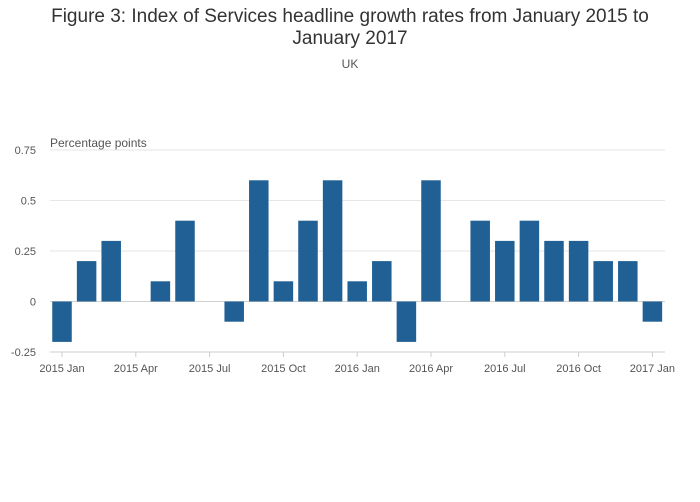 Image resolution: width=700 pixels, height=502 pixels. What do you see at coordinates (505, 369) in the screenshot?
I see `x-tick-label: 2016 Jul` at bounding box center [505, 369].